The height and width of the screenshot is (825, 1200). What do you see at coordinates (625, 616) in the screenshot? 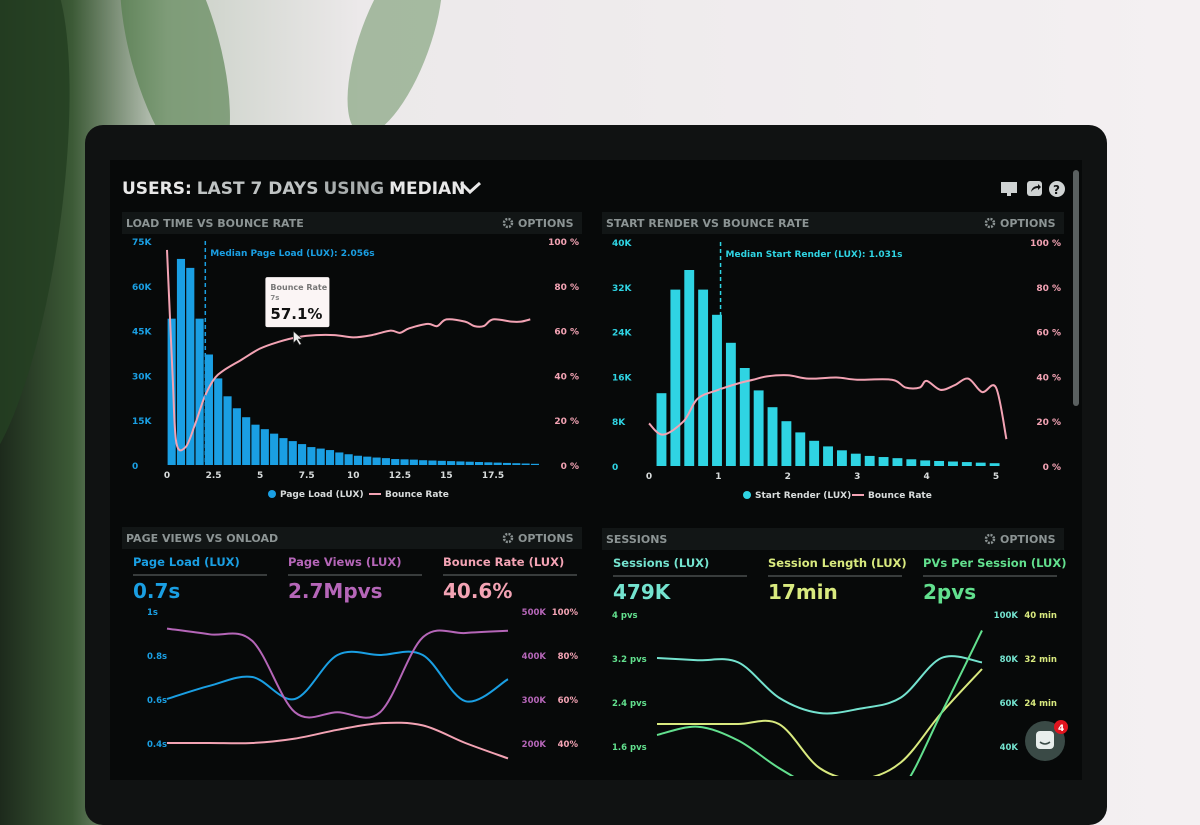
I see `y-left-tick: 4 pvs` at bounding box center [625, 616].